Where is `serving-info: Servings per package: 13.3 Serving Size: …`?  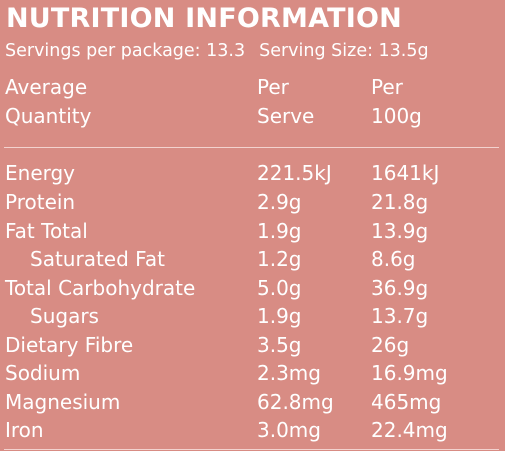
serving-info: Servings per package: 13.3 Serving Size: … is located at coordinates (217, 51).